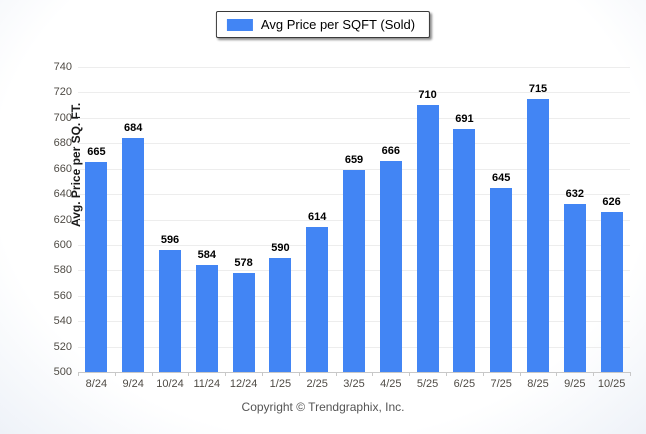 Image resolution: width=646 pixels, height=434 pixels. Describe the element at coordinates (207, 384) in the screenshot. I see `x-tick-label: 11/24` at that location.